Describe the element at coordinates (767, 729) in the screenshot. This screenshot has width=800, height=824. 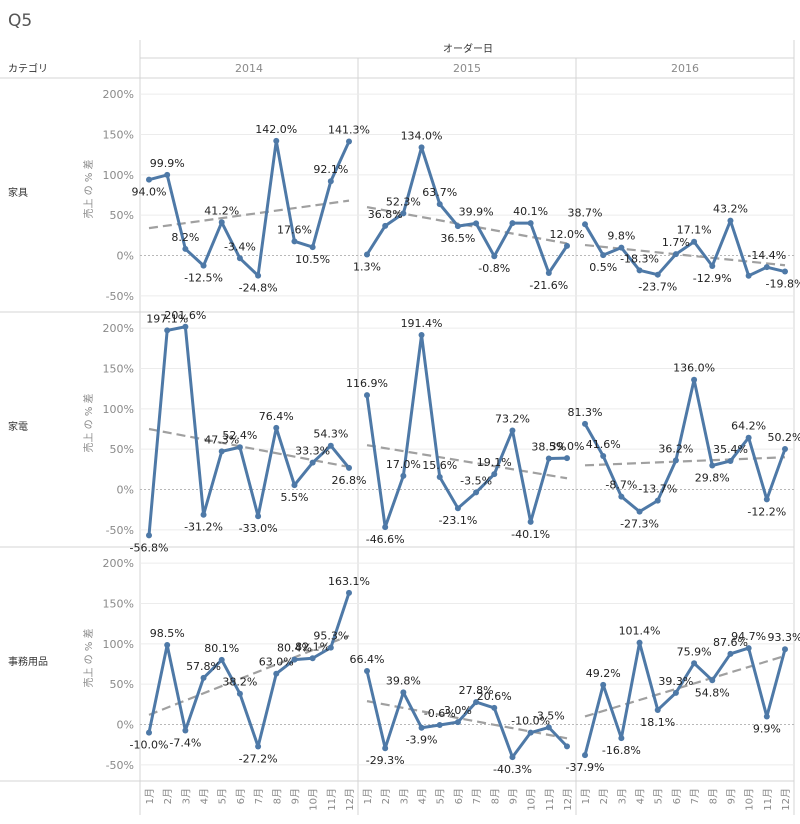
I see `data-label: 9.9%` at that location.